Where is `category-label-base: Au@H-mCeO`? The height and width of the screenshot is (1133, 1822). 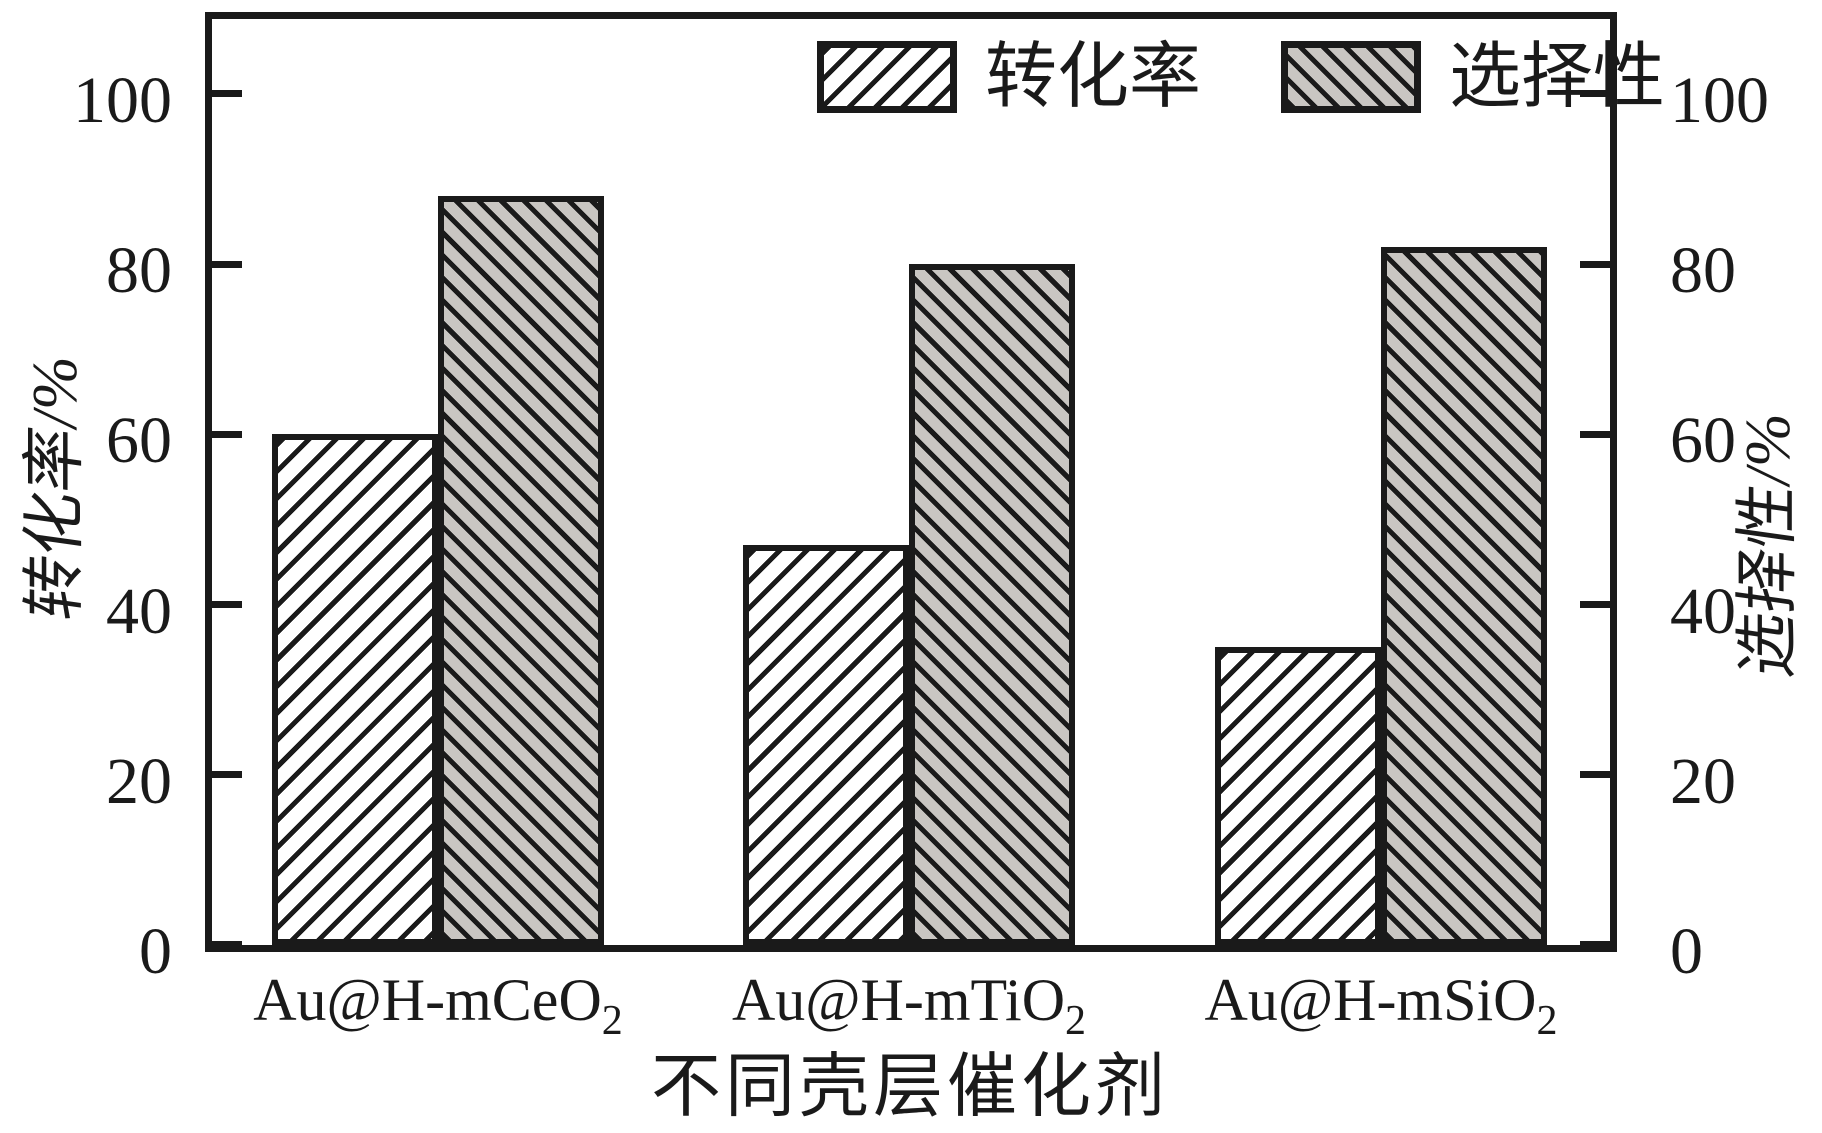
category-label-base: Au@H-mCeO is located at coordinates (427, 1000).